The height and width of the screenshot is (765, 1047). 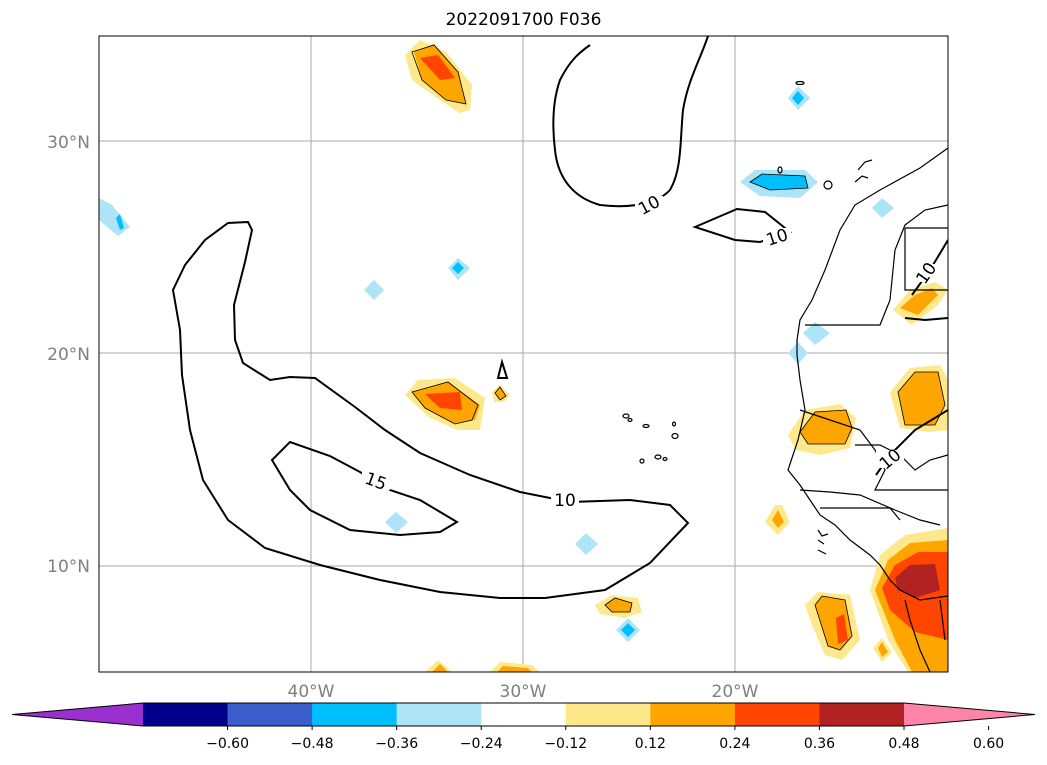 I want to click on lon-label-30w: 30°W, so click(x=523, y=692).